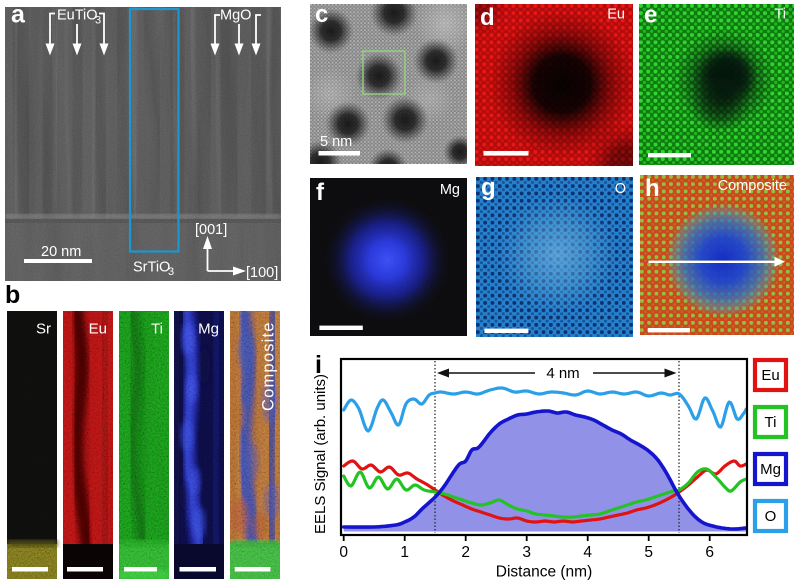  What do you see at coordinates (587, 552) in the screenshot?
I see `svg-text: 4` at bounding box center [587, 552].